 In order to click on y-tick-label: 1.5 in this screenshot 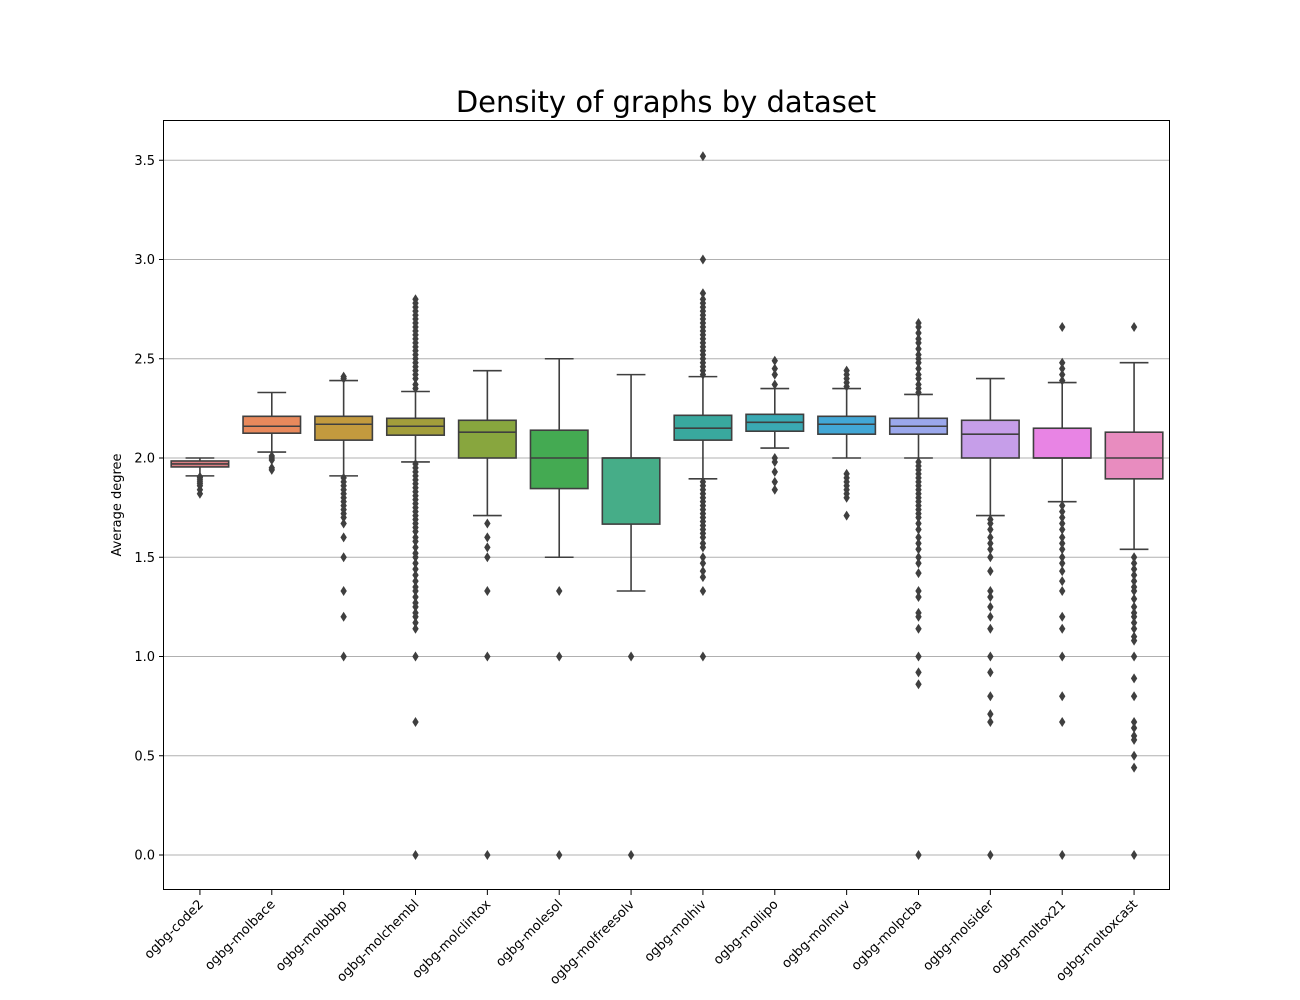, I will do `click(144, 558)`.